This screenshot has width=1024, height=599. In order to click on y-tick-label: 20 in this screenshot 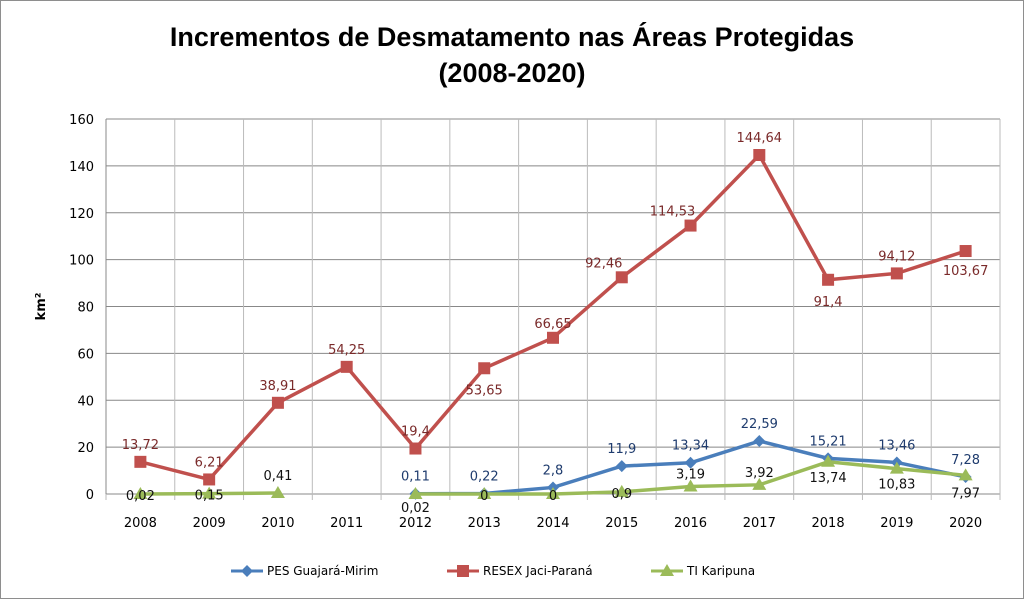, I will do `click(85, 448)`.